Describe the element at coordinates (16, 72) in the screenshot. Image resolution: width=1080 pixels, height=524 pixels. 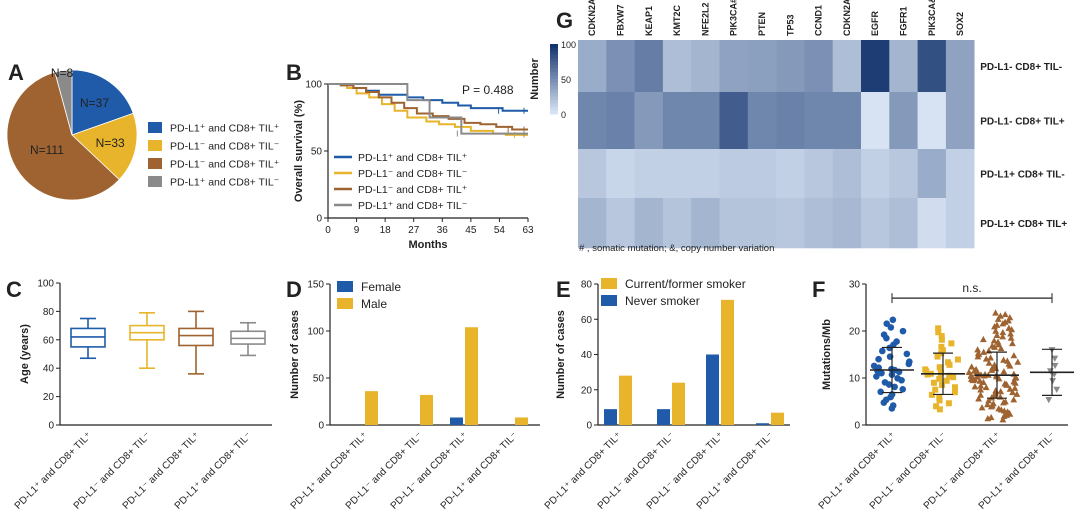
I see `panel-label: A` at that location.